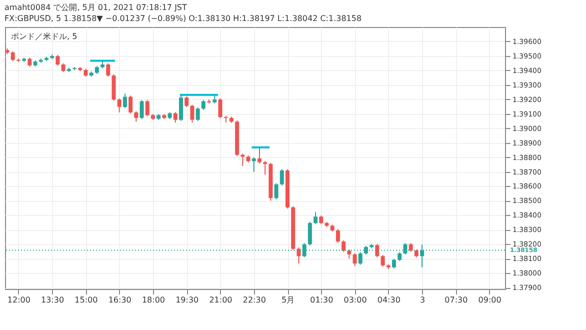 This screenshot has height=330, width=586. Describe the element at coordinates (18, 300) in the screenshot. I see `x-tick-label: 12:00` at that location.